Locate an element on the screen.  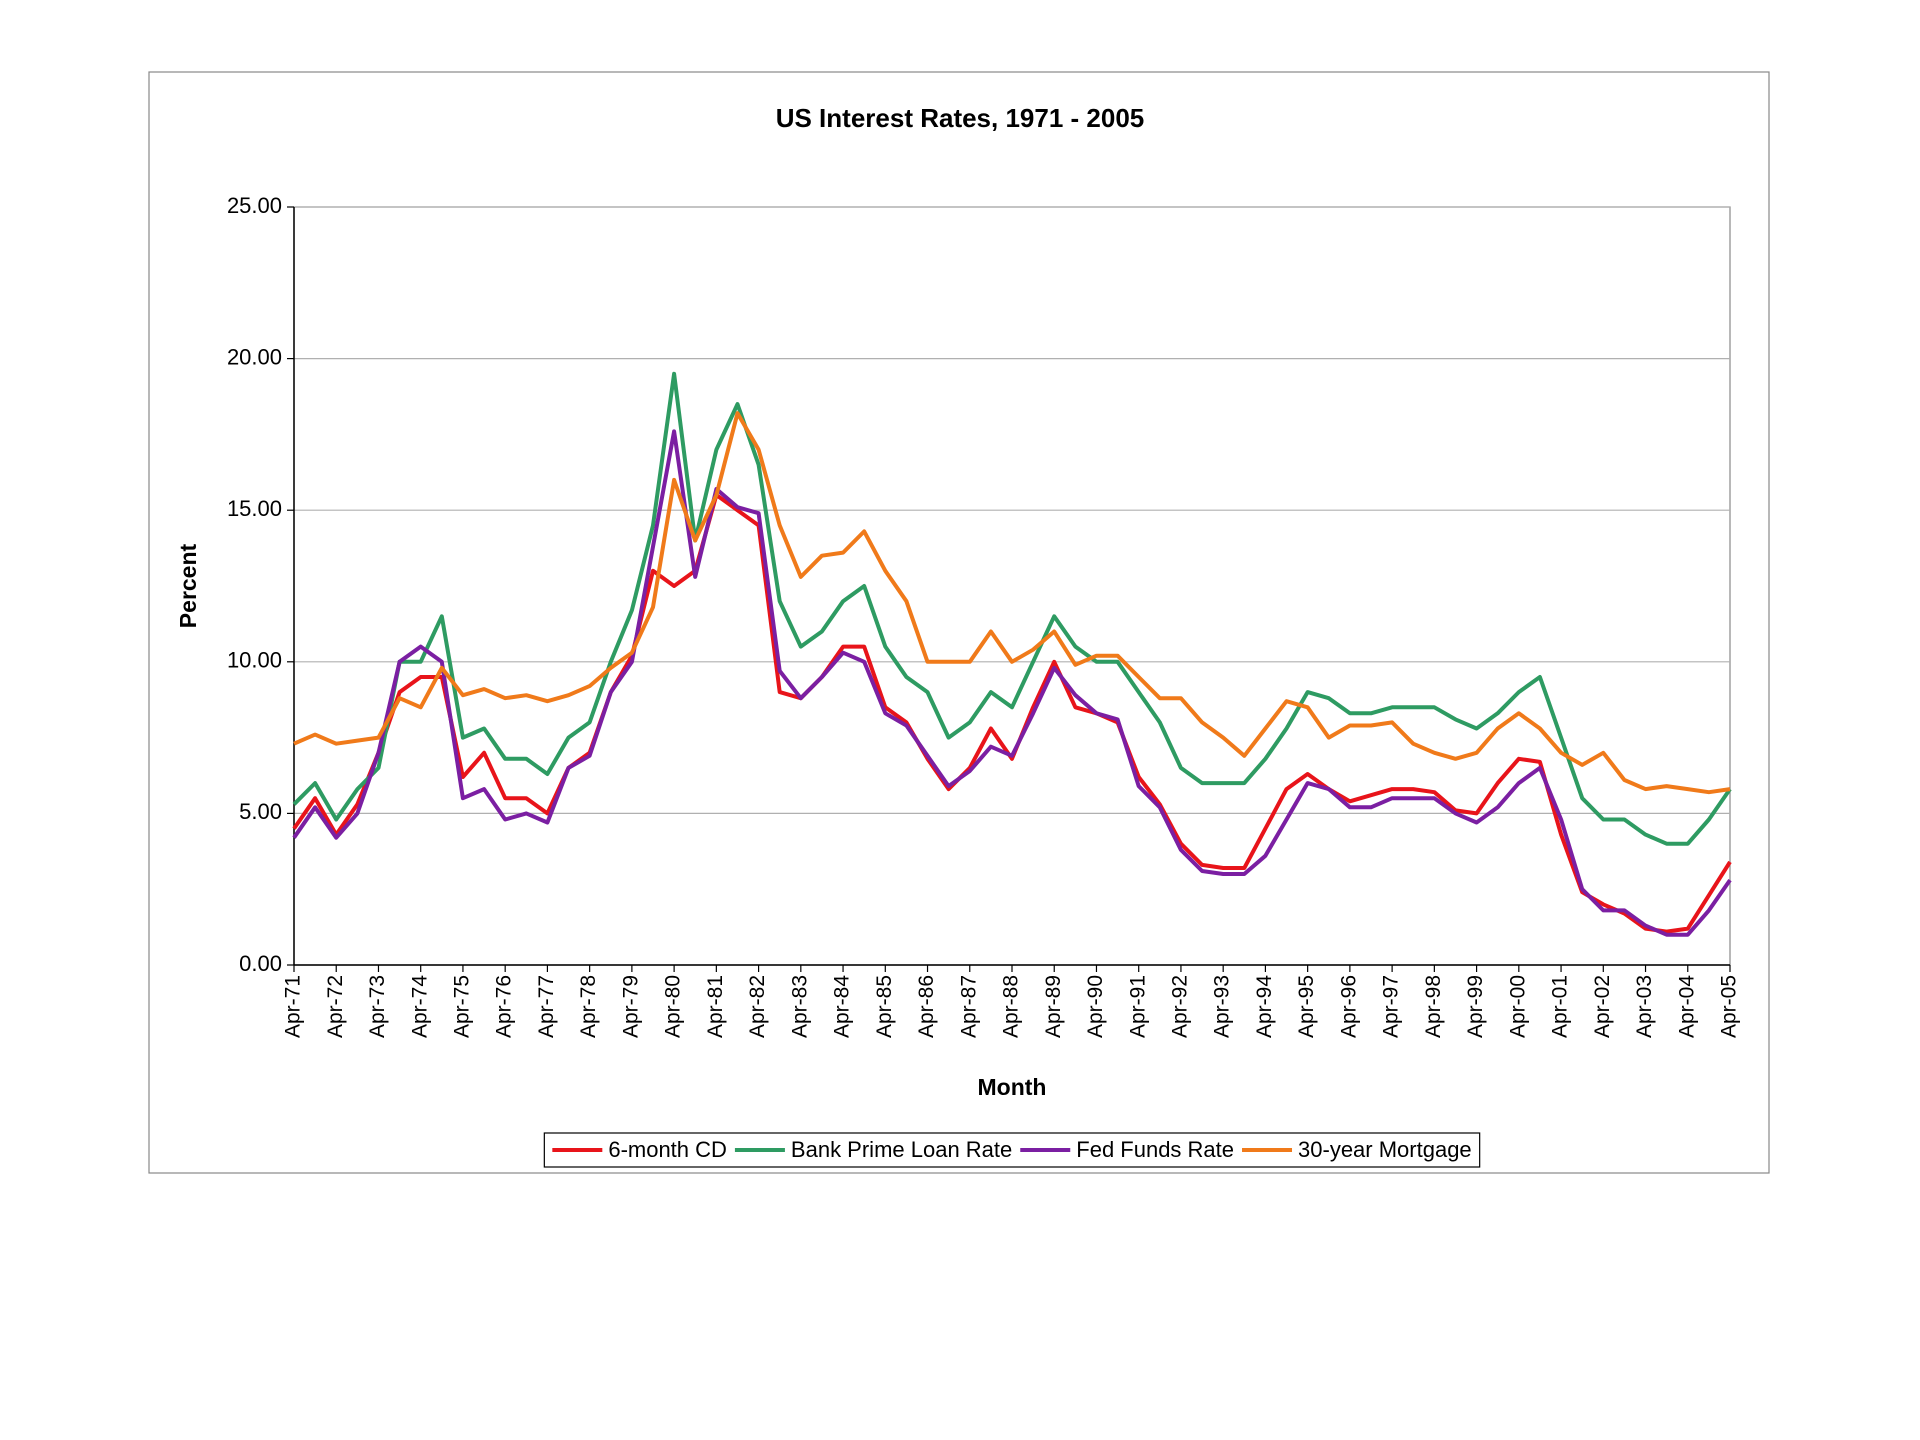
x-tick-label: Apr-76 is located at coordinates (504, 1006).